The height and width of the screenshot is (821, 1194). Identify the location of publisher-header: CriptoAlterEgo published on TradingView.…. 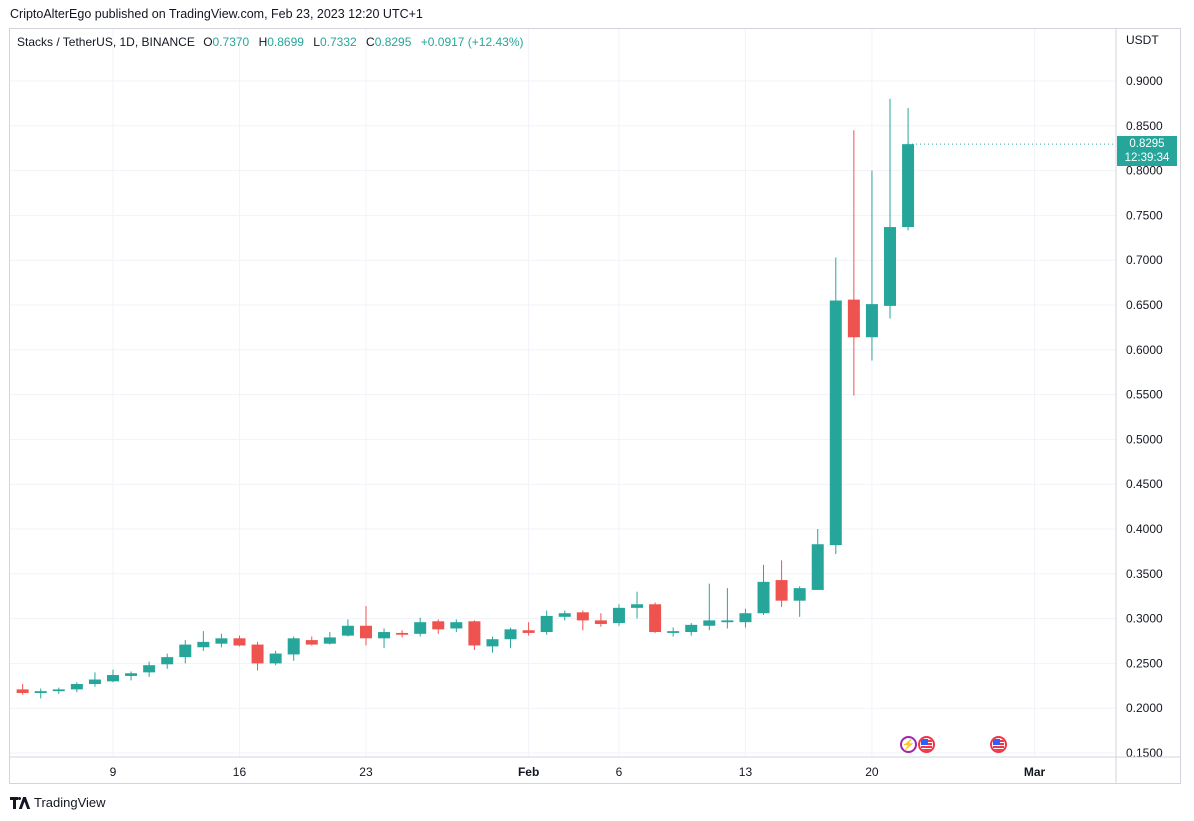
(597, 14).